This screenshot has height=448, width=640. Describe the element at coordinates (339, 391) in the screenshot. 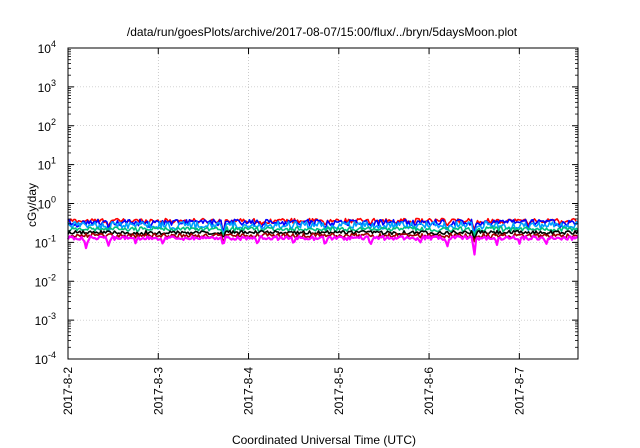

I see `x-tick-label: 2017-8-5` at that location.